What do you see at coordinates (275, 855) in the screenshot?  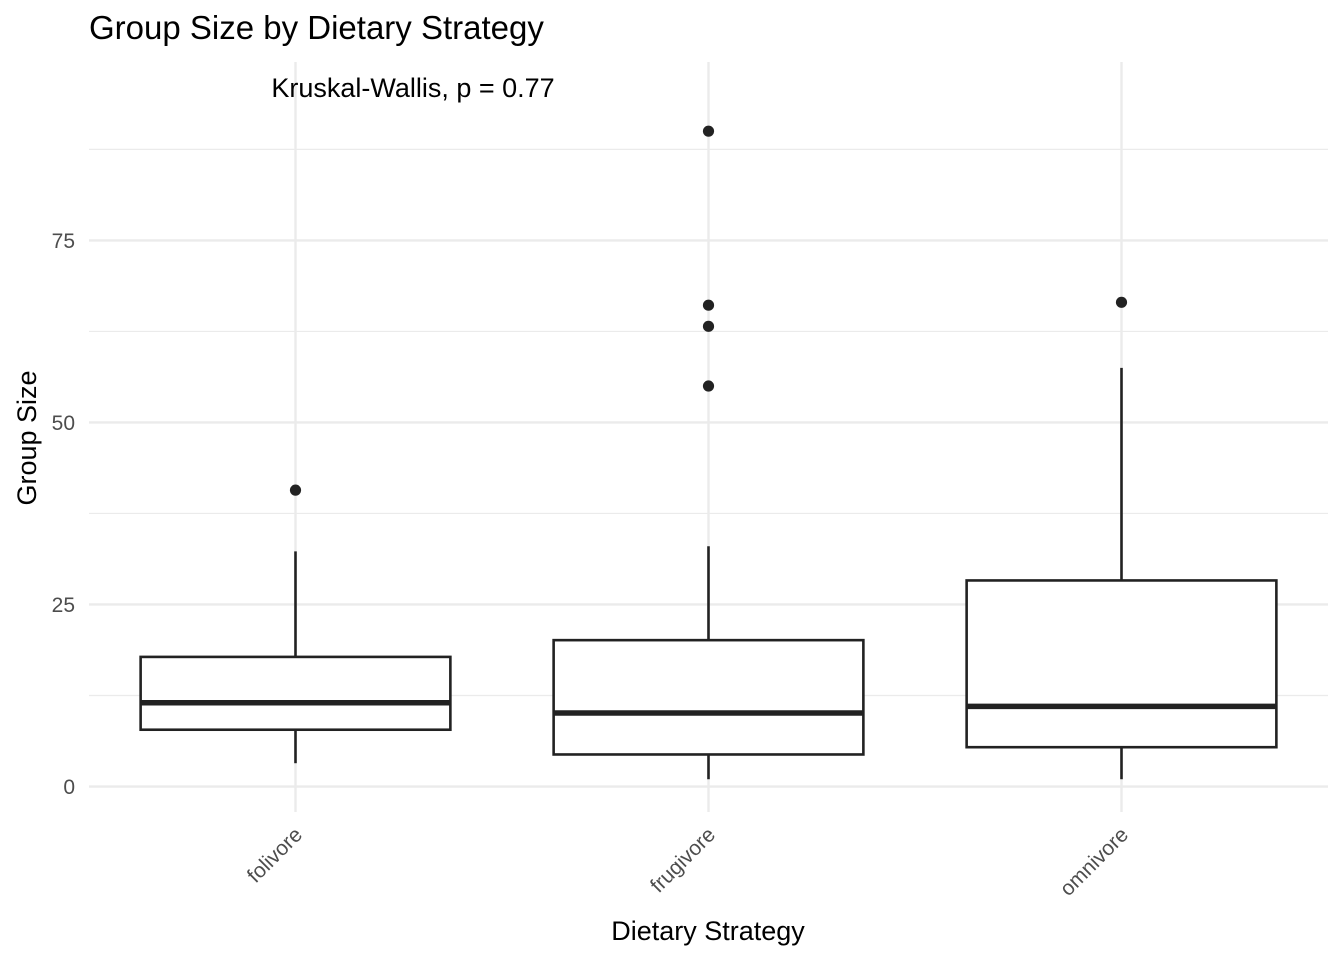 I see `x-tick-label: folivore` at bounding box center [275, 855].